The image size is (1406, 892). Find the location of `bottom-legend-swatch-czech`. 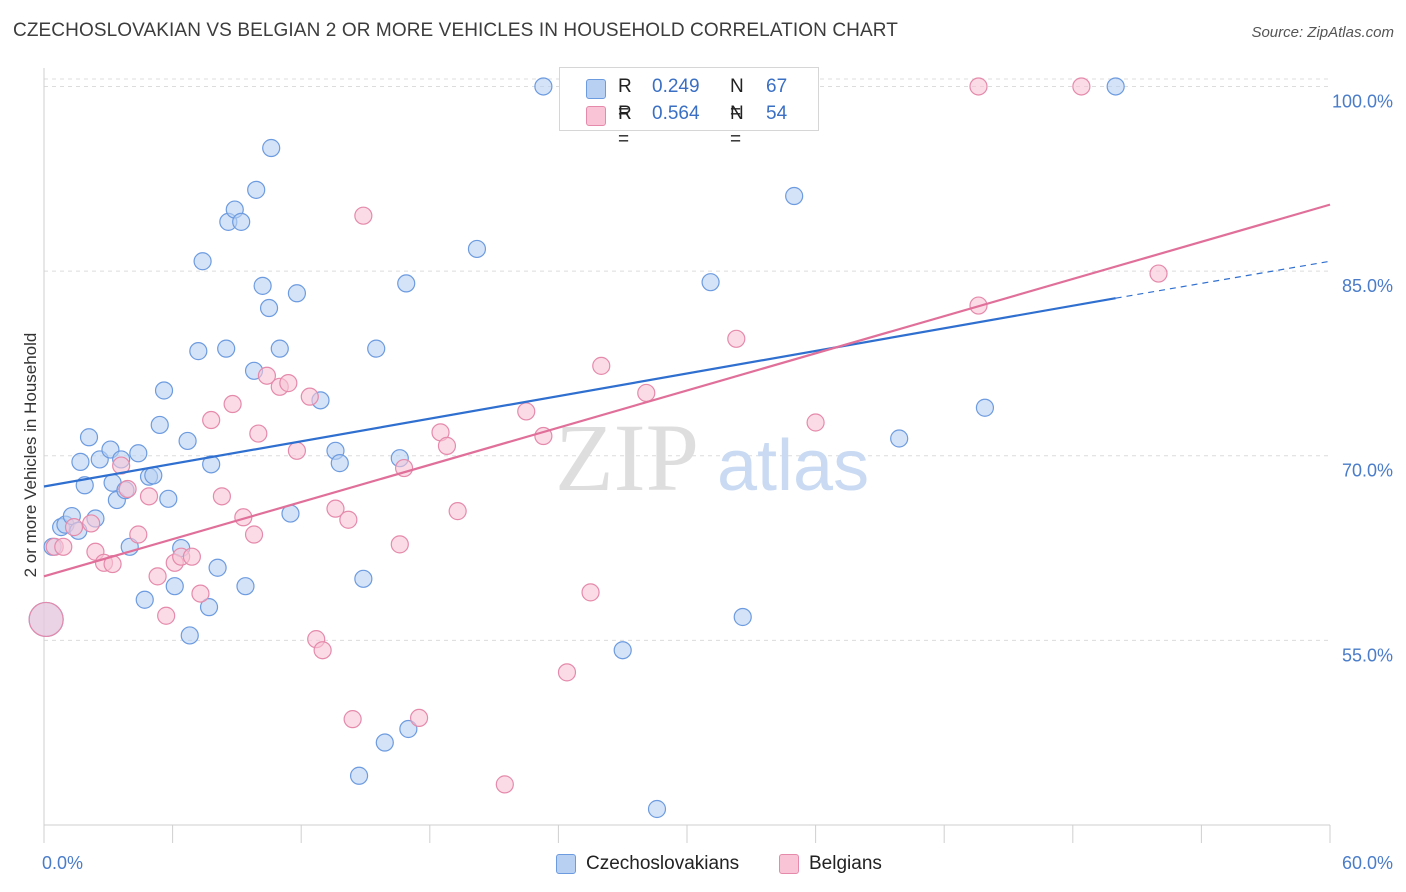

bottom-legend-swatch-czech is located at coordinates (566, 864).